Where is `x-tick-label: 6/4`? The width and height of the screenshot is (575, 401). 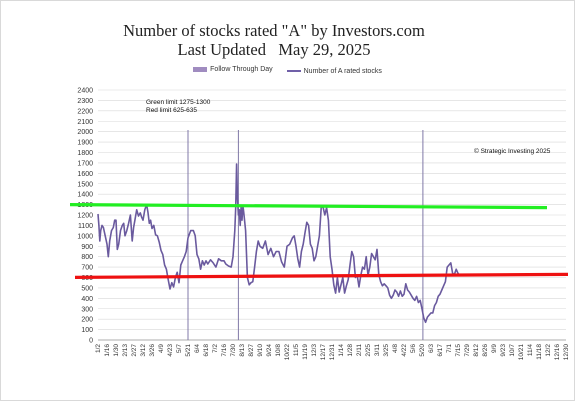 x-tick-label: 6/4 is located at coordinates (197, 348).